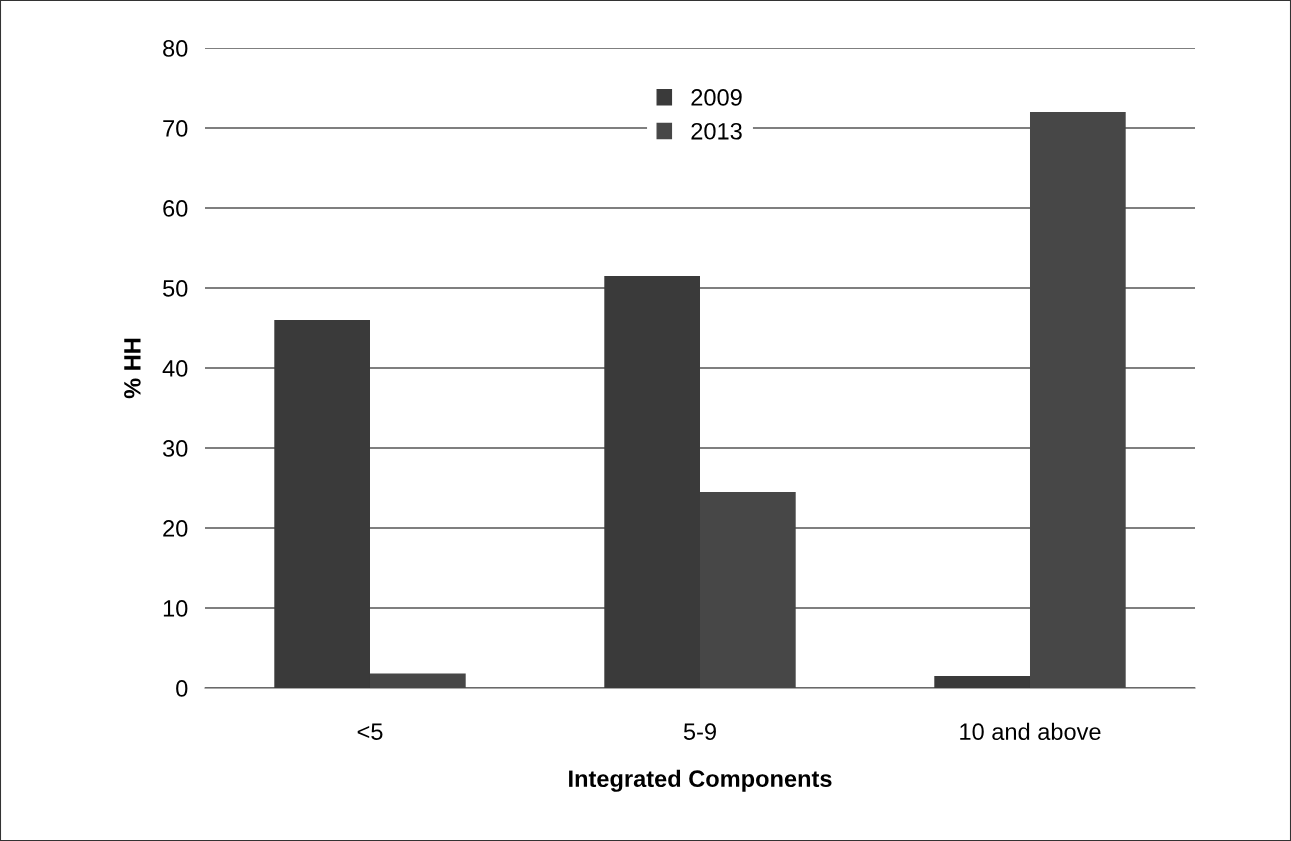 The width and height of the screenshot is (1291, 841). What do you see at coordinates (716, 97) in the screenshot?
I see `legend-label: 2009` at bounding box center [716, 97].